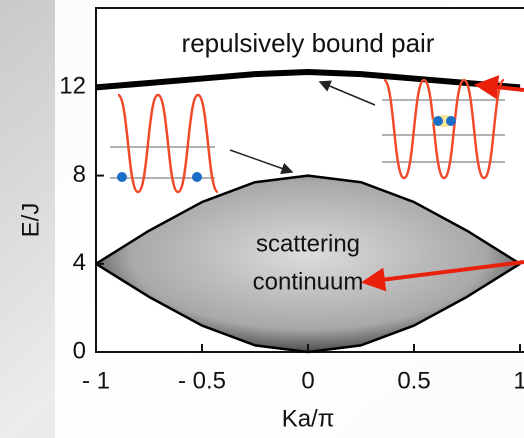 The height and width of the screenshot is (438, 524). Describe the element at coordinates (308, 79) in the screenshot. I see `bound-pair-line` at that location.